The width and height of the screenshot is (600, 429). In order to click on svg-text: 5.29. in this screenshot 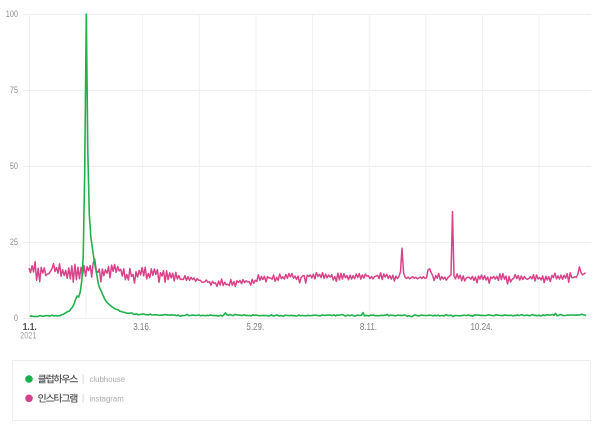, I will do `click(255, 326)`.